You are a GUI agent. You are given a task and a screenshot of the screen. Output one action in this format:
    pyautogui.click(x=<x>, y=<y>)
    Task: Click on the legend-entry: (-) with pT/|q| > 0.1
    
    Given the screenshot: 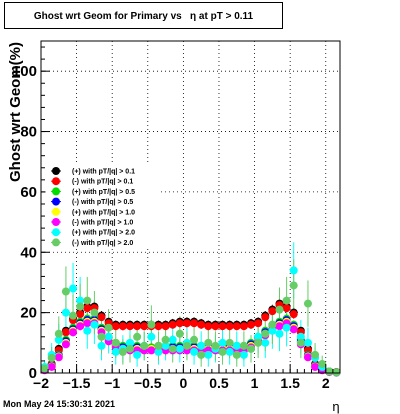 What is the action you would take?
    pyautogui.click(x=102, y=182)
    